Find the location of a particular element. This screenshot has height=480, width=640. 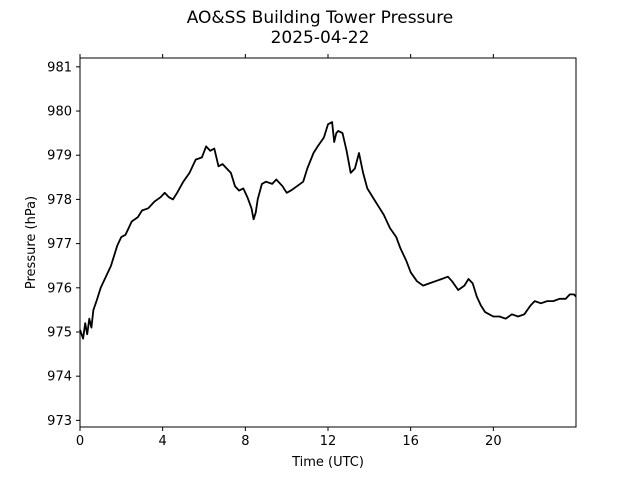

y-axis-label: Pressure (hPa) is located at coordinates (31, 242).